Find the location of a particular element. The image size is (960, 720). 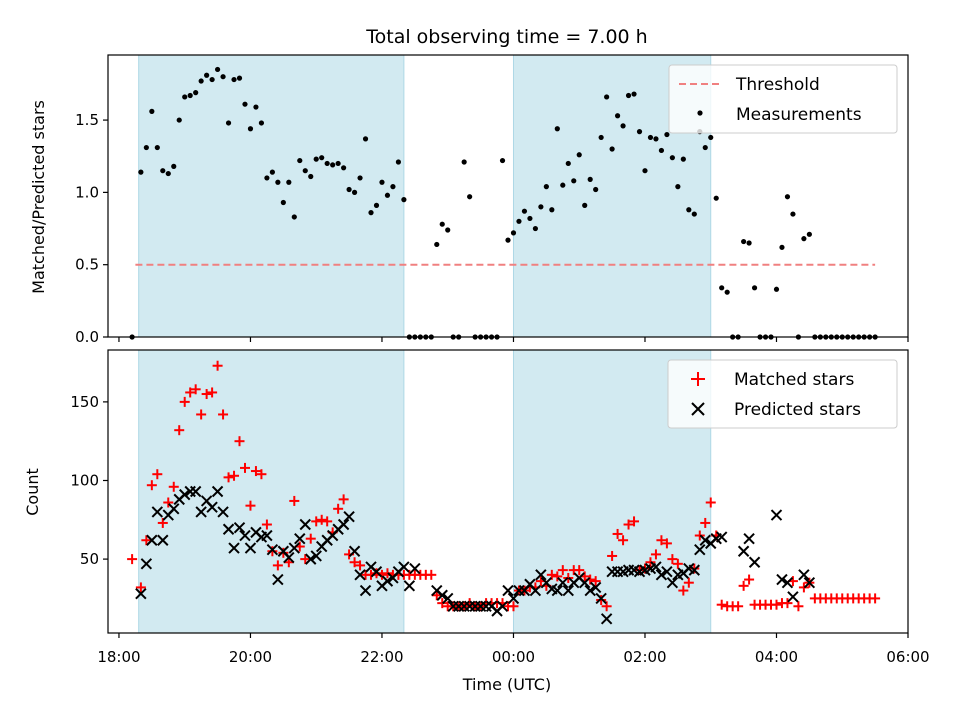

x-tick-label: 22:00 is located at coordinates (381, 657).